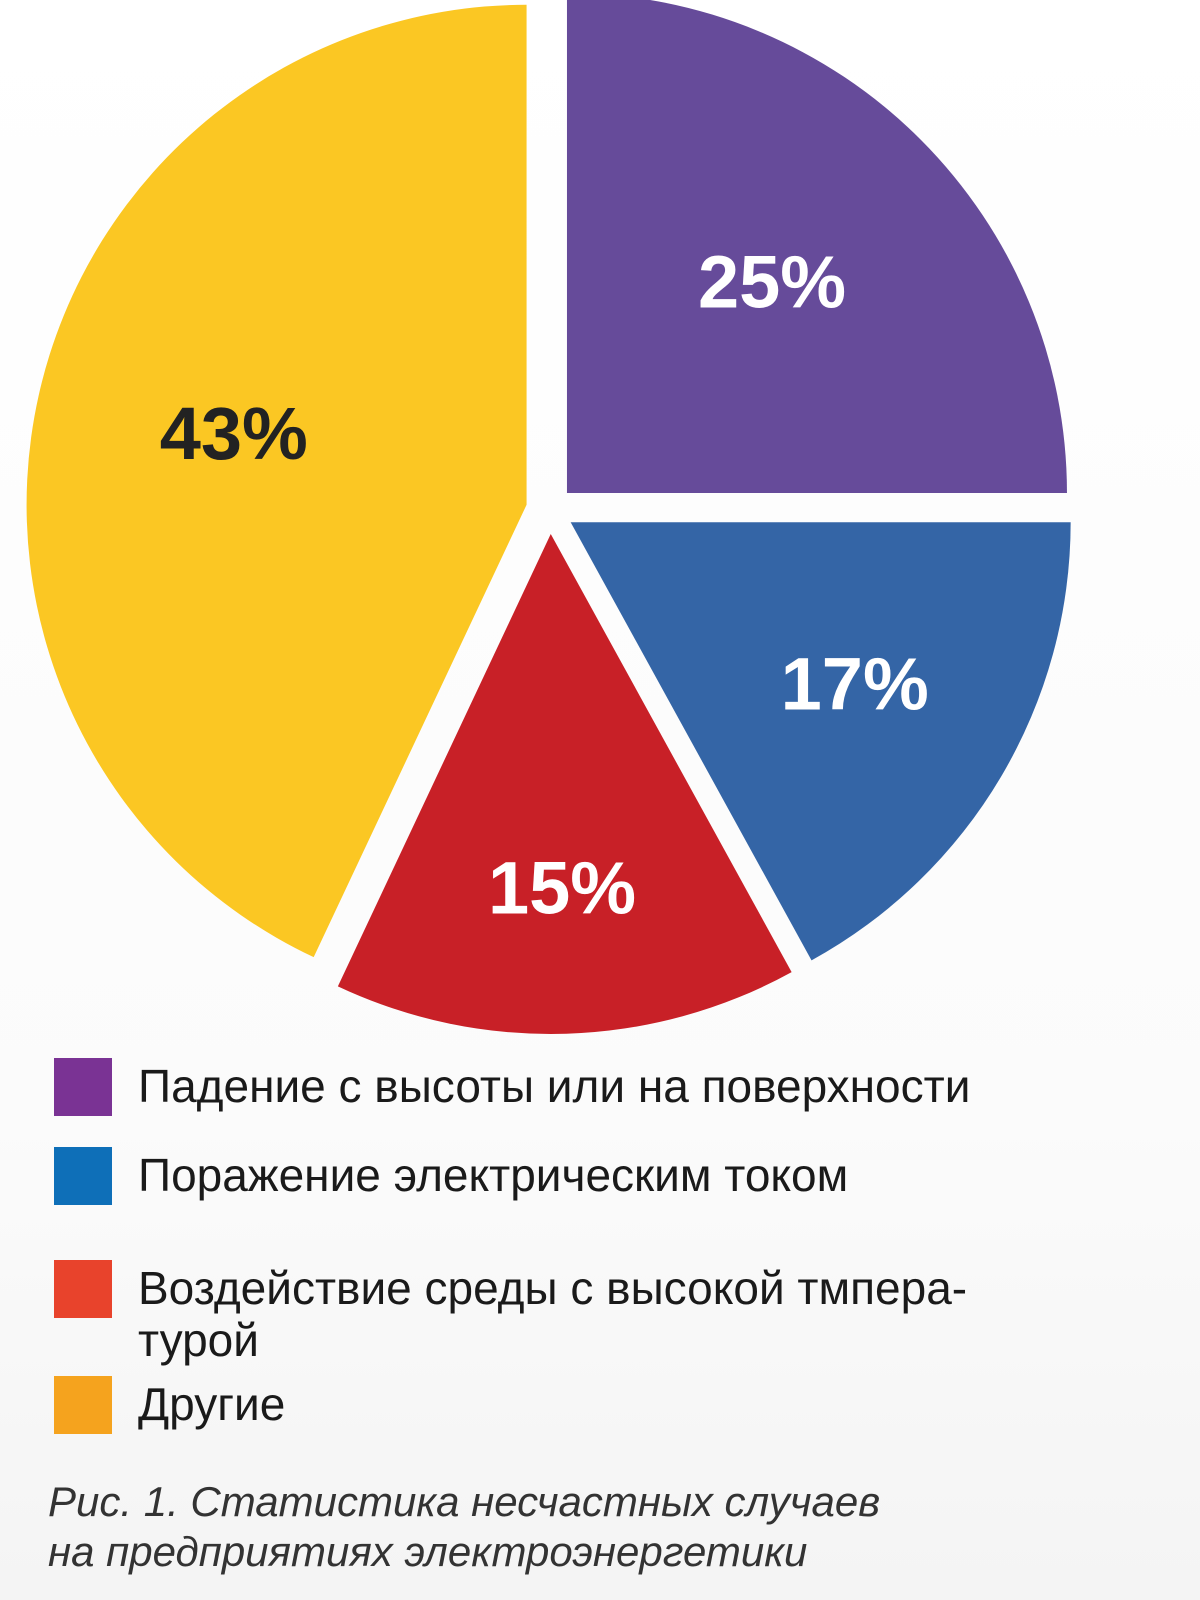  I want to click on pie-label-other: 43%, so click(234, 433).